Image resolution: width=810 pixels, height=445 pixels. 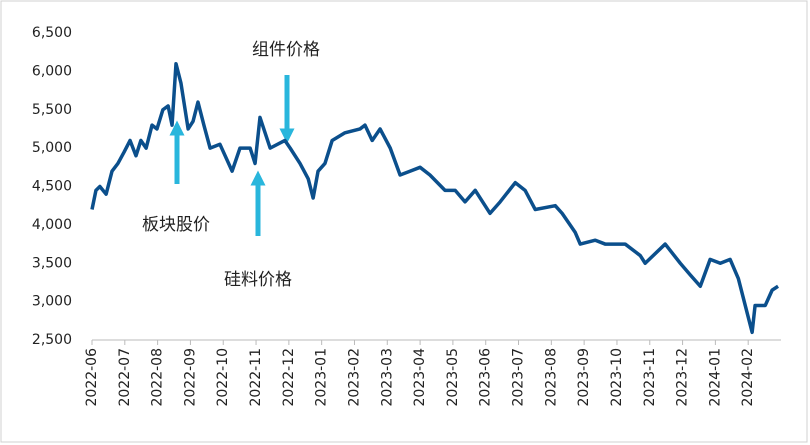 I want to click on y-tick-label: 5,500, so click(x=52, y=110).